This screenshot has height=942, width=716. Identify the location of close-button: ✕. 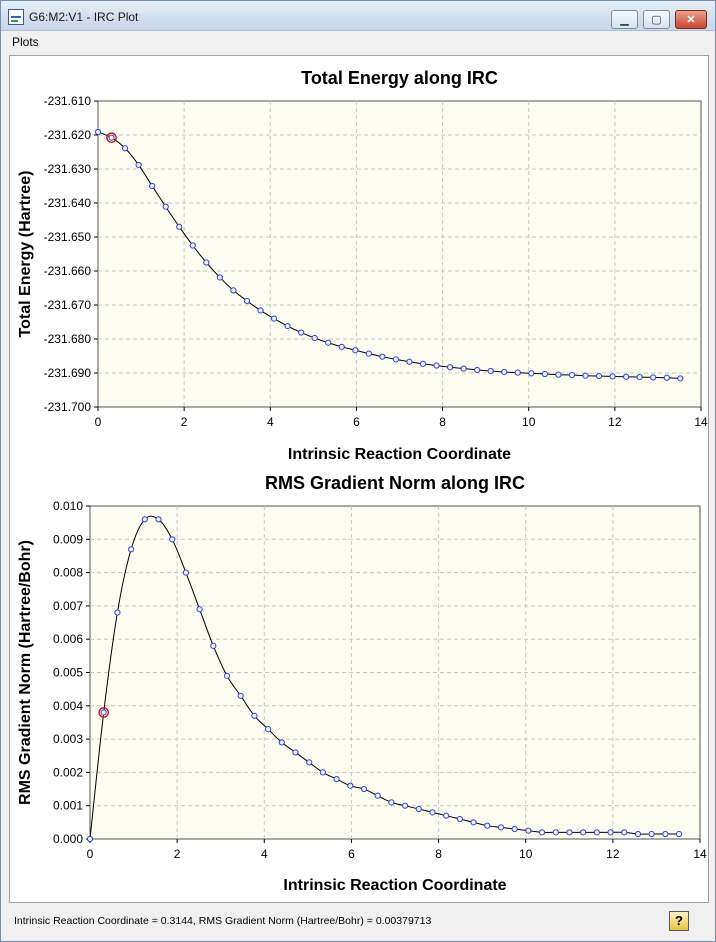
(691, 19).